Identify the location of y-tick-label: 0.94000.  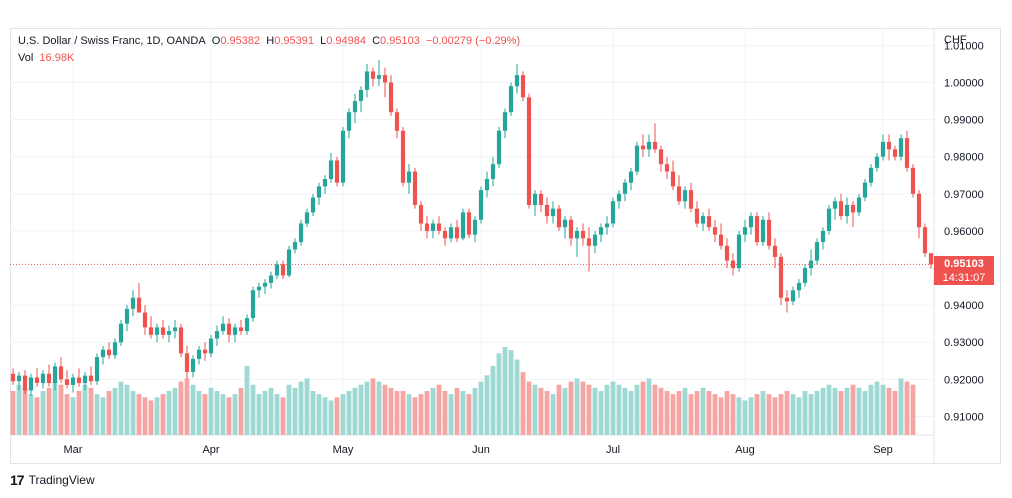
(964, 306).